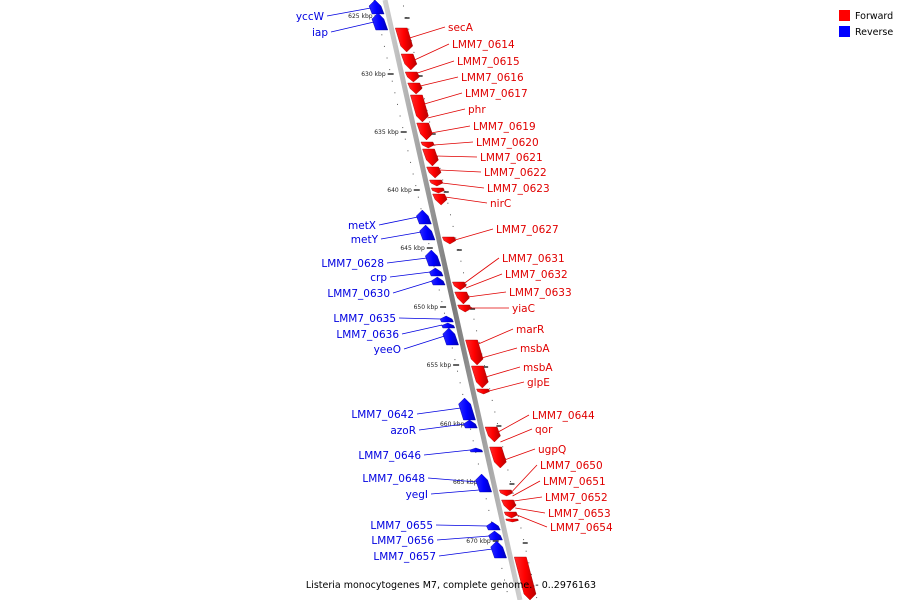 The width and height of the screenshot is (900, 600). Describe the element at coordinates (401, 526) in the screenshot. I see `reverse-gene-label: LMM7_0655` at that location.